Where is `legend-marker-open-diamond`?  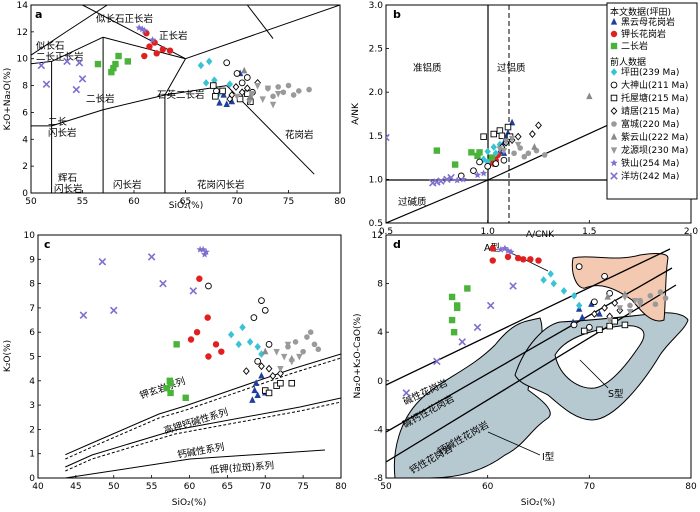
legend-marker-open-diamond is located at coordinates (614, 111).